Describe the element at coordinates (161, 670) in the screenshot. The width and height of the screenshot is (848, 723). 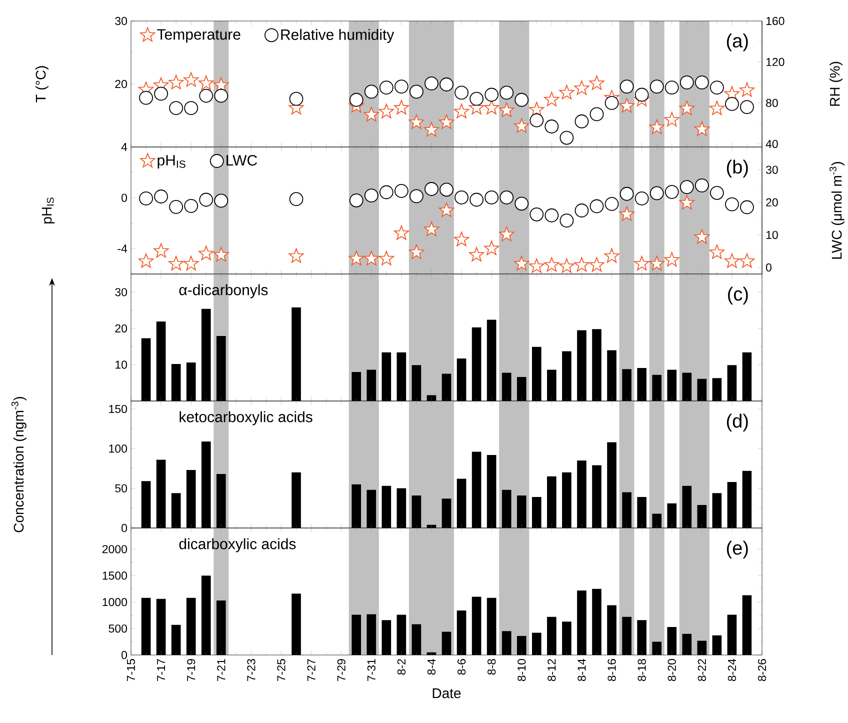
I see `x-tick-label: 7-17` at that location.